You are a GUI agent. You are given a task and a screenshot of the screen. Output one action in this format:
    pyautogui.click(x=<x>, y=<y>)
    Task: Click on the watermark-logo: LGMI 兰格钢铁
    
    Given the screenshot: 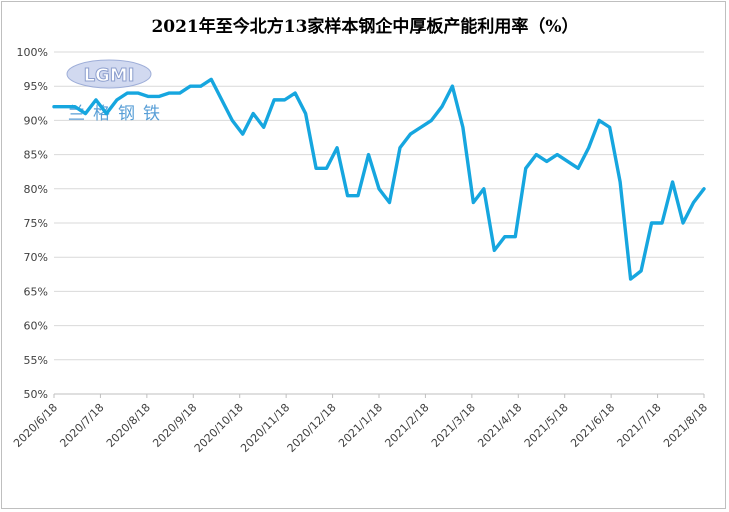 What is the action you would take?
    pyautogui.click(x=117, y=91)
    